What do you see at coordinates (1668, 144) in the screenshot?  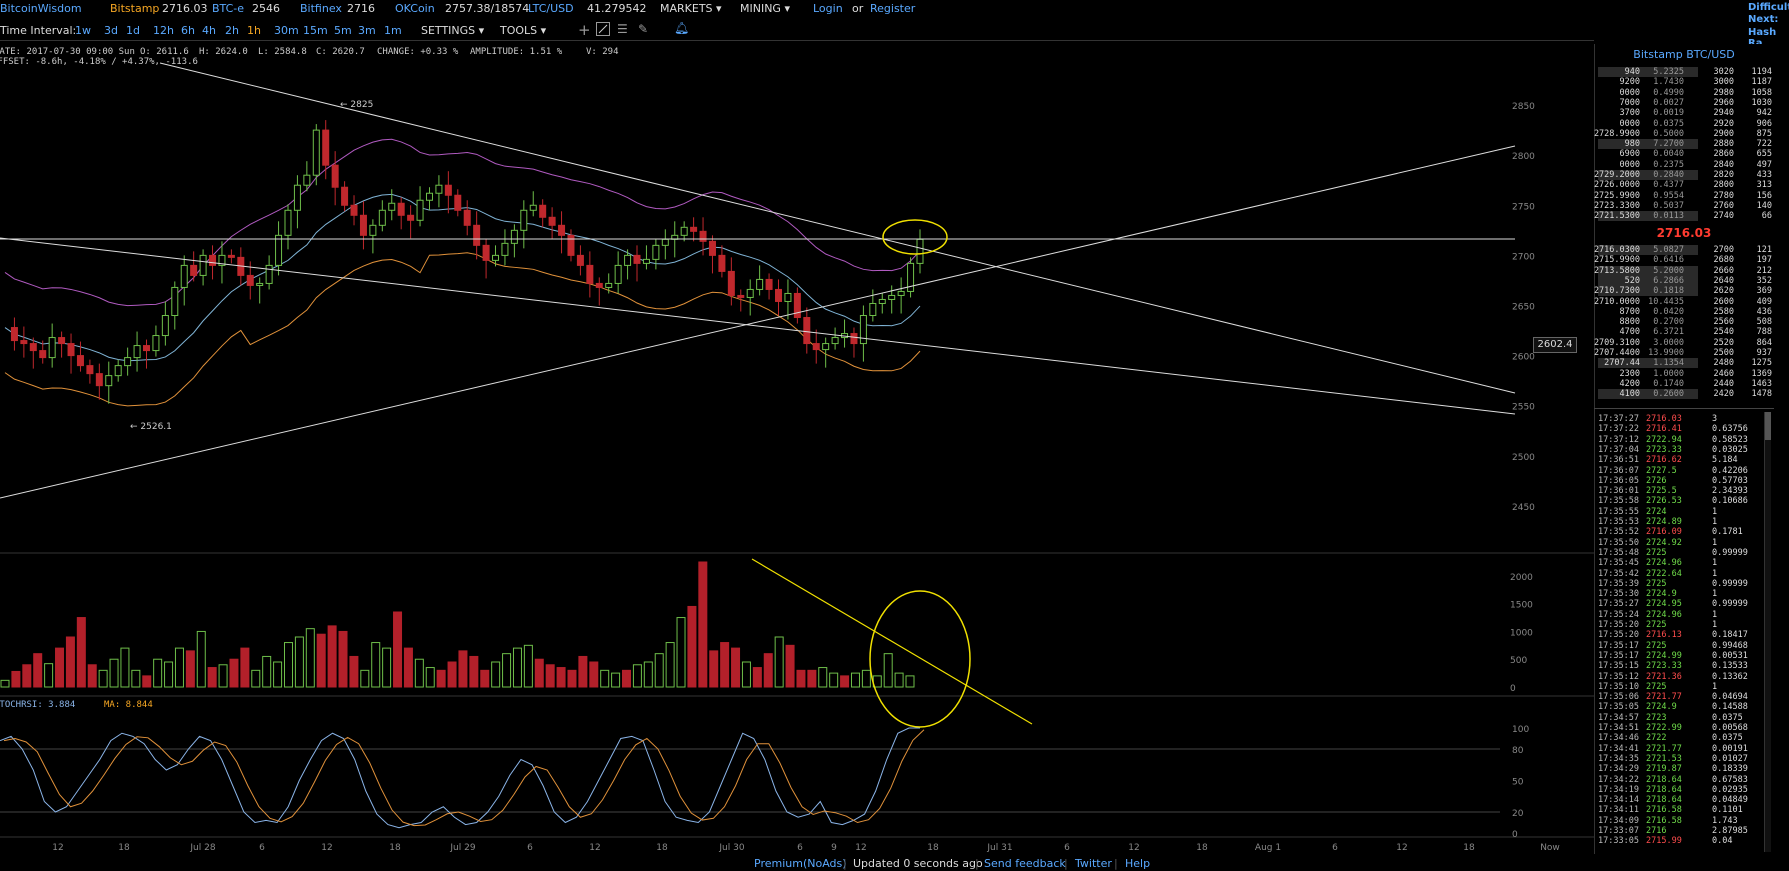 I see `ask-amount: 7.2700` at bounding box center [1668, 144].